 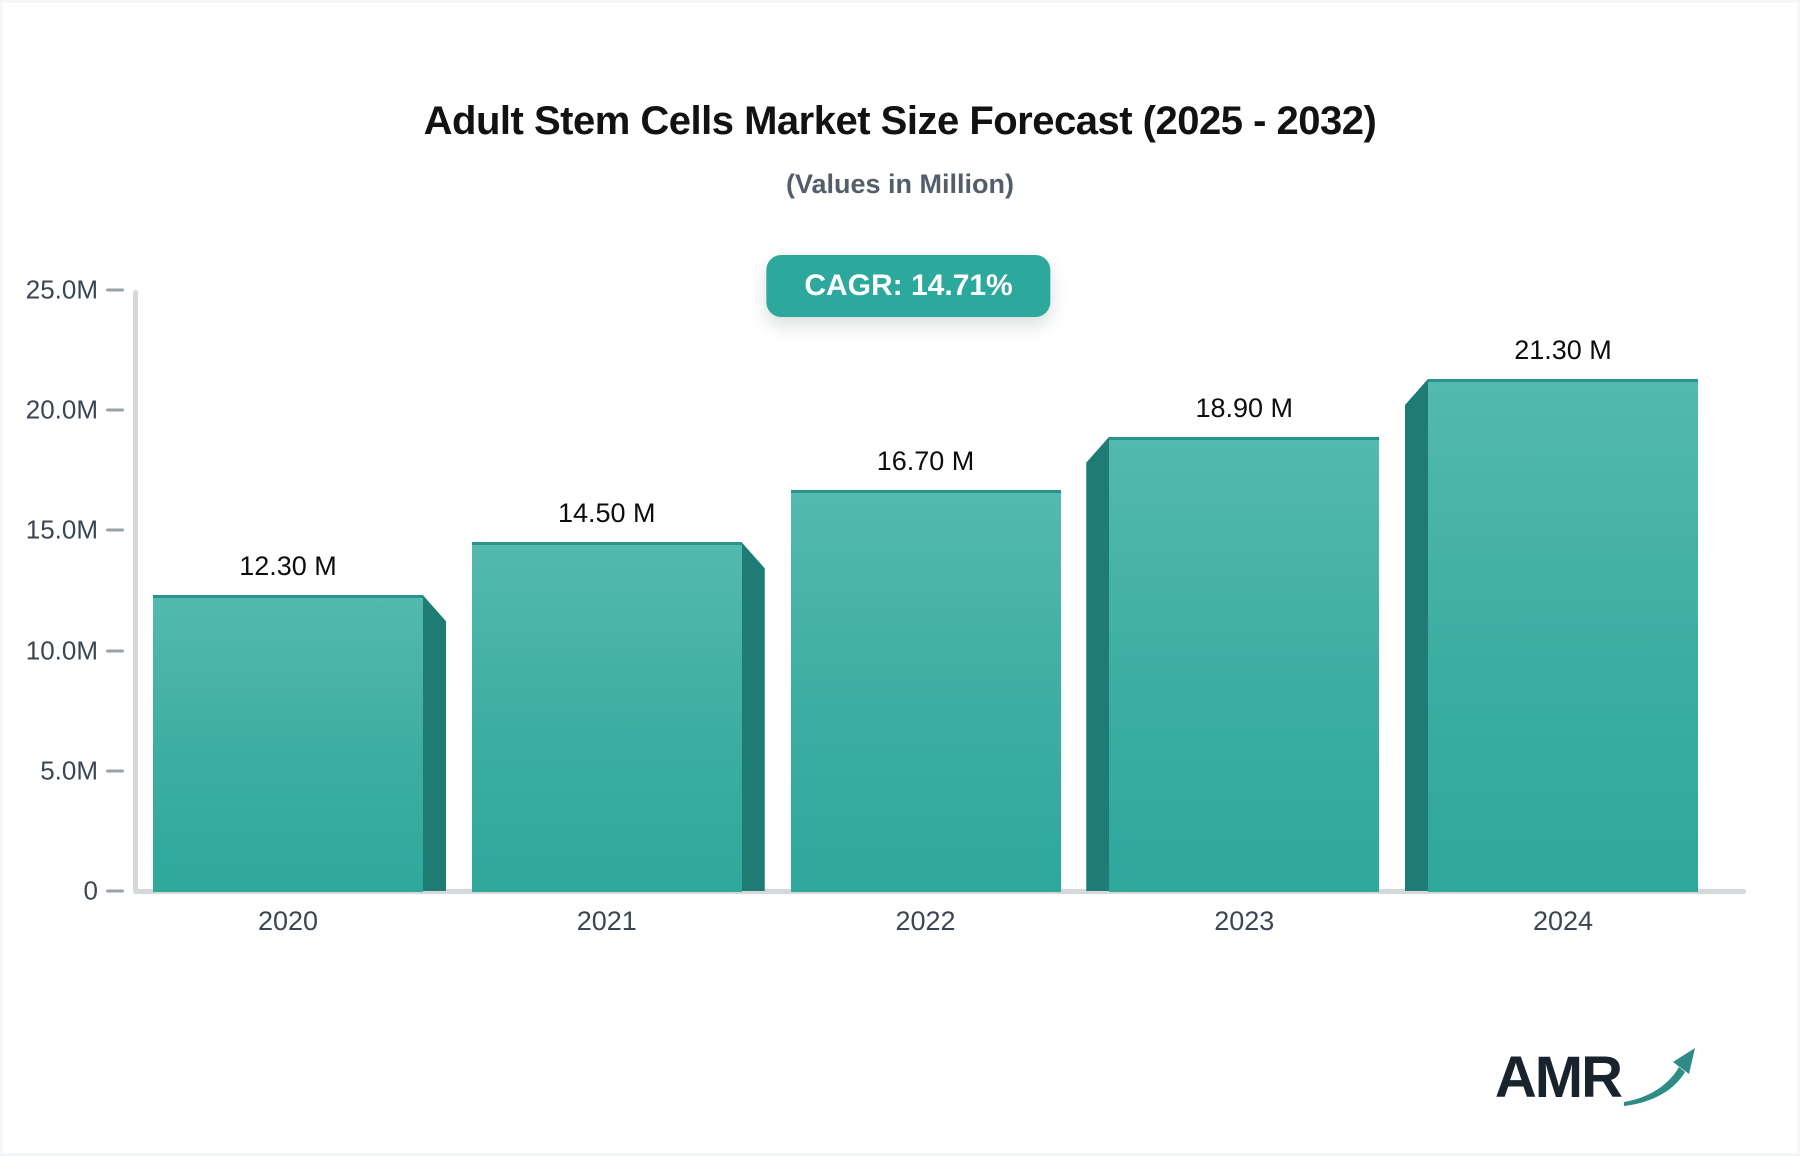 What do you see at coordinates (1563, 921) in the screenshot?
I see `x-axis-tick-label-2024: 2024` at bounding box center [1563, 921].